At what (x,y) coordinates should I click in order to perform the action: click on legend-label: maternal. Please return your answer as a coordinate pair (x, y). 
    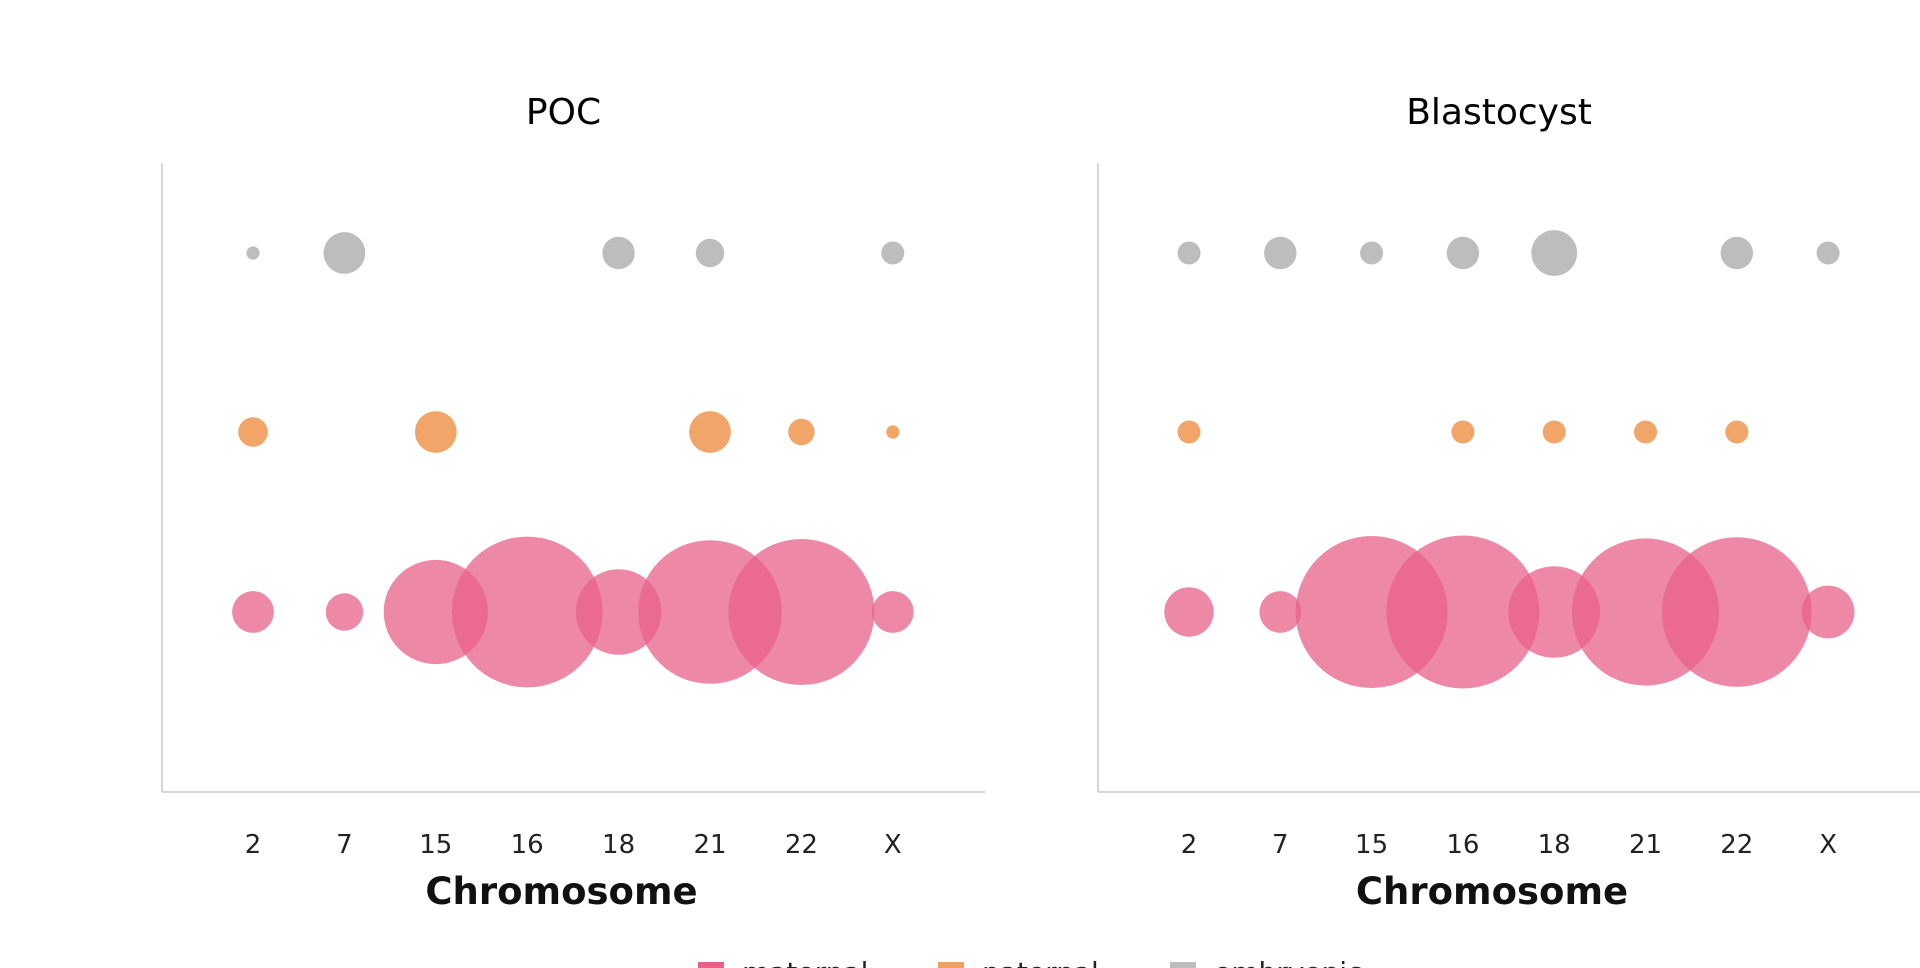
    Looking at the image, I should click on (805, 962).